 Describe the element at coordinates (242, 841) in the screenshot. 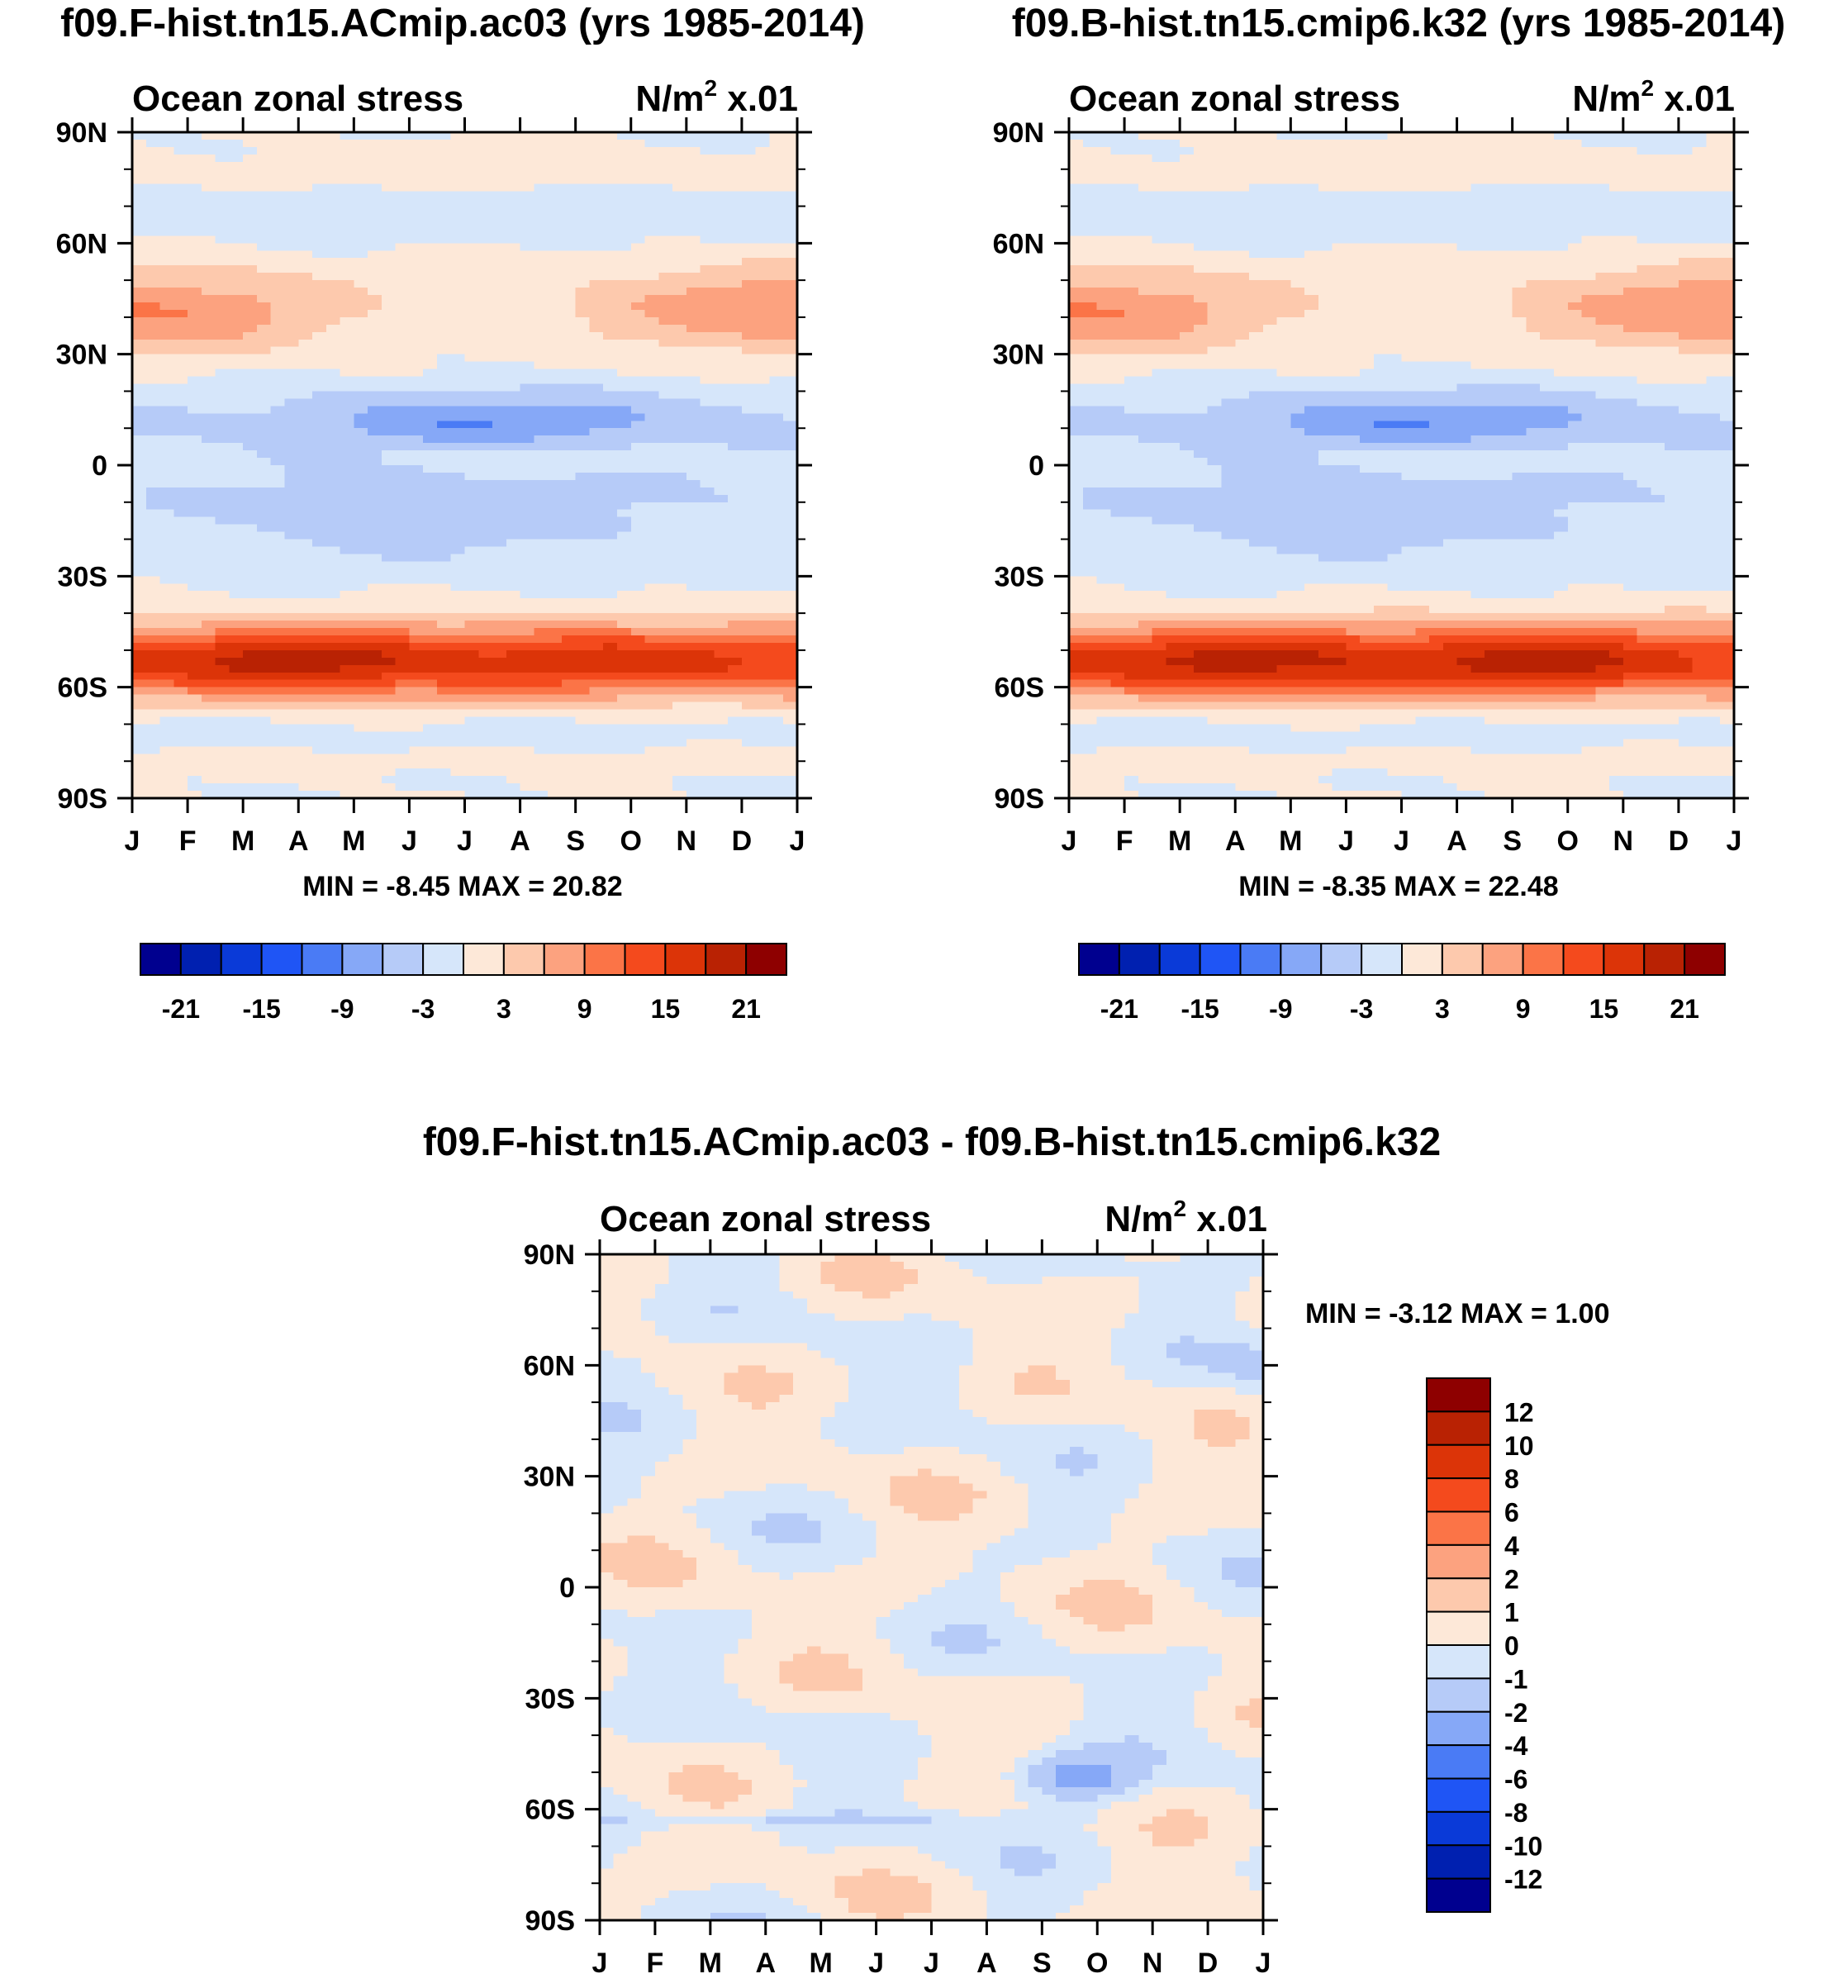

I see `x-tick-label: M` at that location.